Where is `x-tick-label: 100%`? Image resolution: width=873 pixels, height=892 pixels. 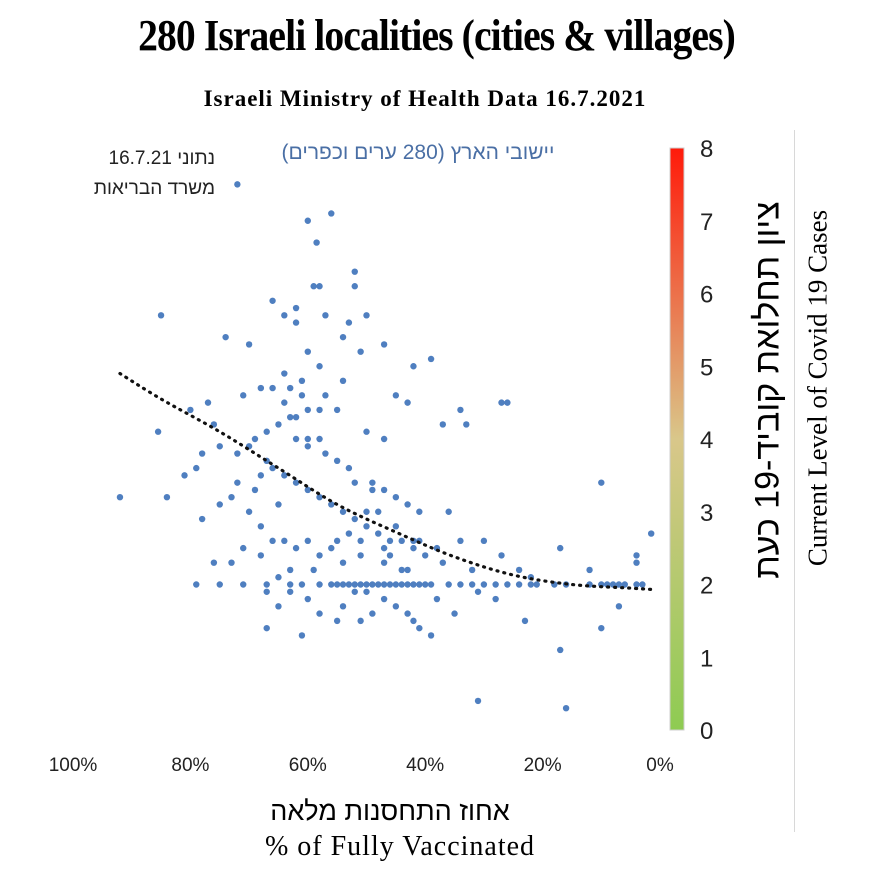
x-tick-label: 100% is located at coordinates (73, 765).